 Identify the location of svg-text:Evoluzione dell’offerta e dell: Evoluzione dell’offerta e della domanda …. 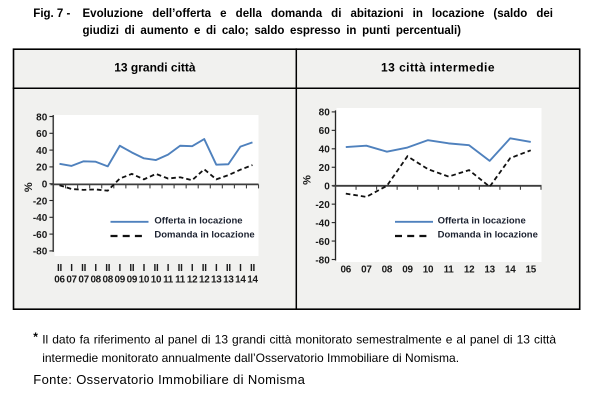
(318, 14).